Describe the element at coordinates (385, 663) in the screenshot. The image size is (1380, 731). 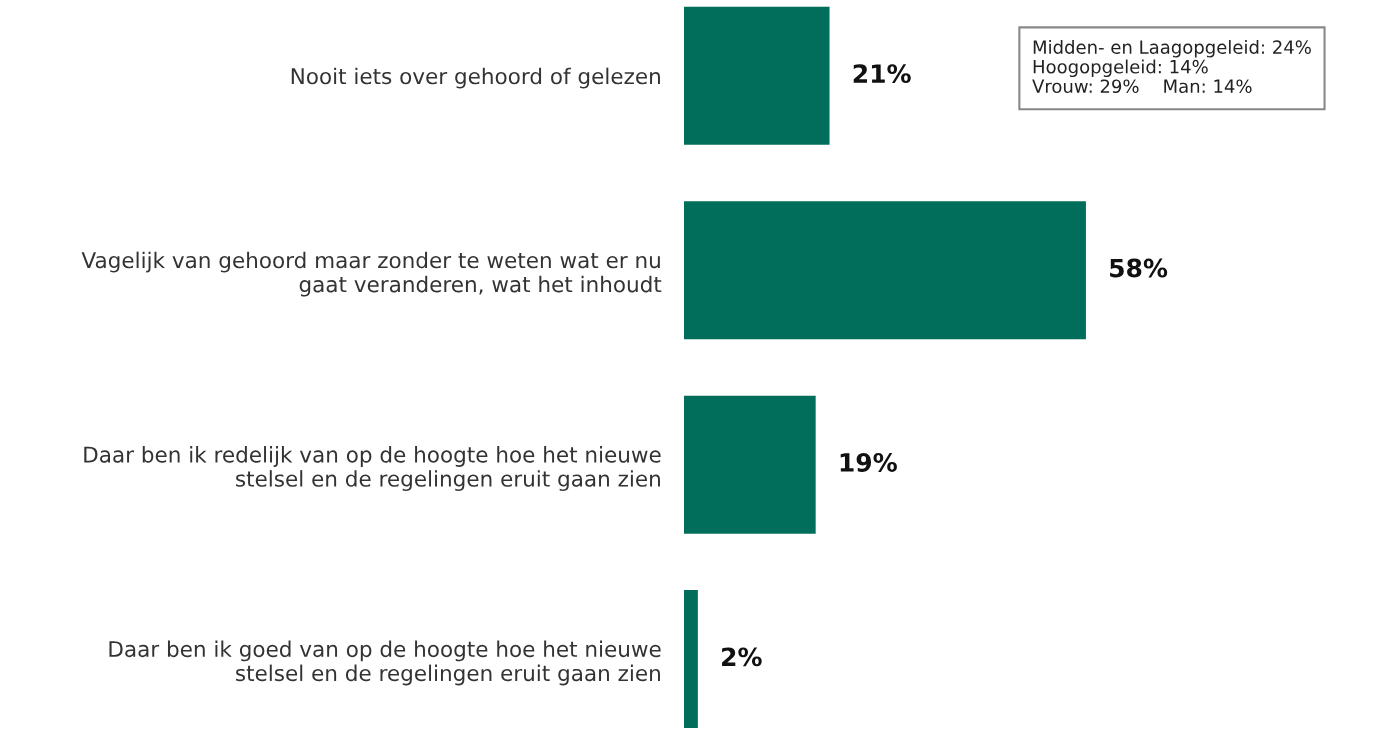
I see `y-tick-label: Daar ben ik goed van op de hoogte hoe het nieuwe stelsel en de regelingen eruit gaan zien` at that location.